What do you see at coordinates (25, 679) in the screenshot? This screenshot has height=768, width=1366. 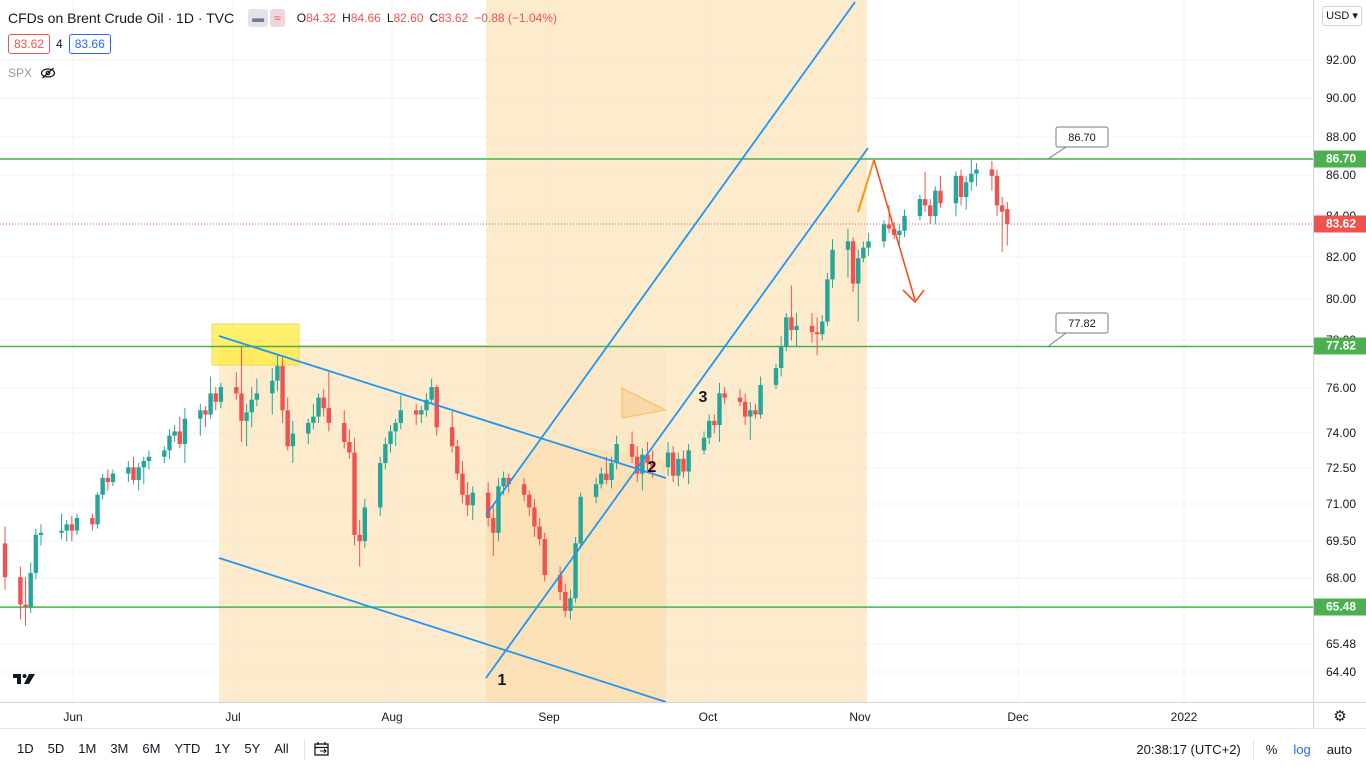 I see `tradingview-logo-icon` at bounding box center [25, 679].